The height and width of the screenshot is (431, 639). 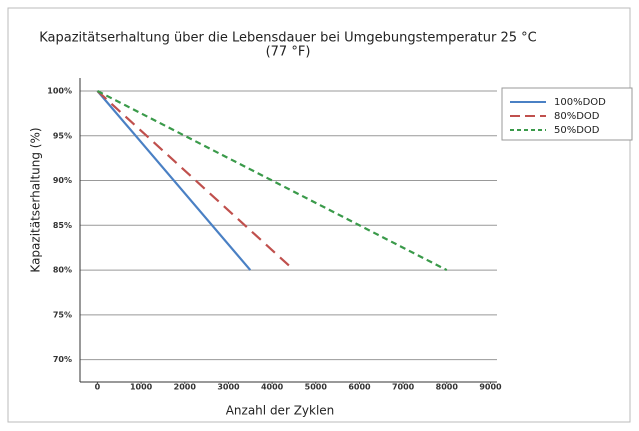 I want to click on y-axis-label: Kapazitätserhaltung (%), so click(x=36, y=199).